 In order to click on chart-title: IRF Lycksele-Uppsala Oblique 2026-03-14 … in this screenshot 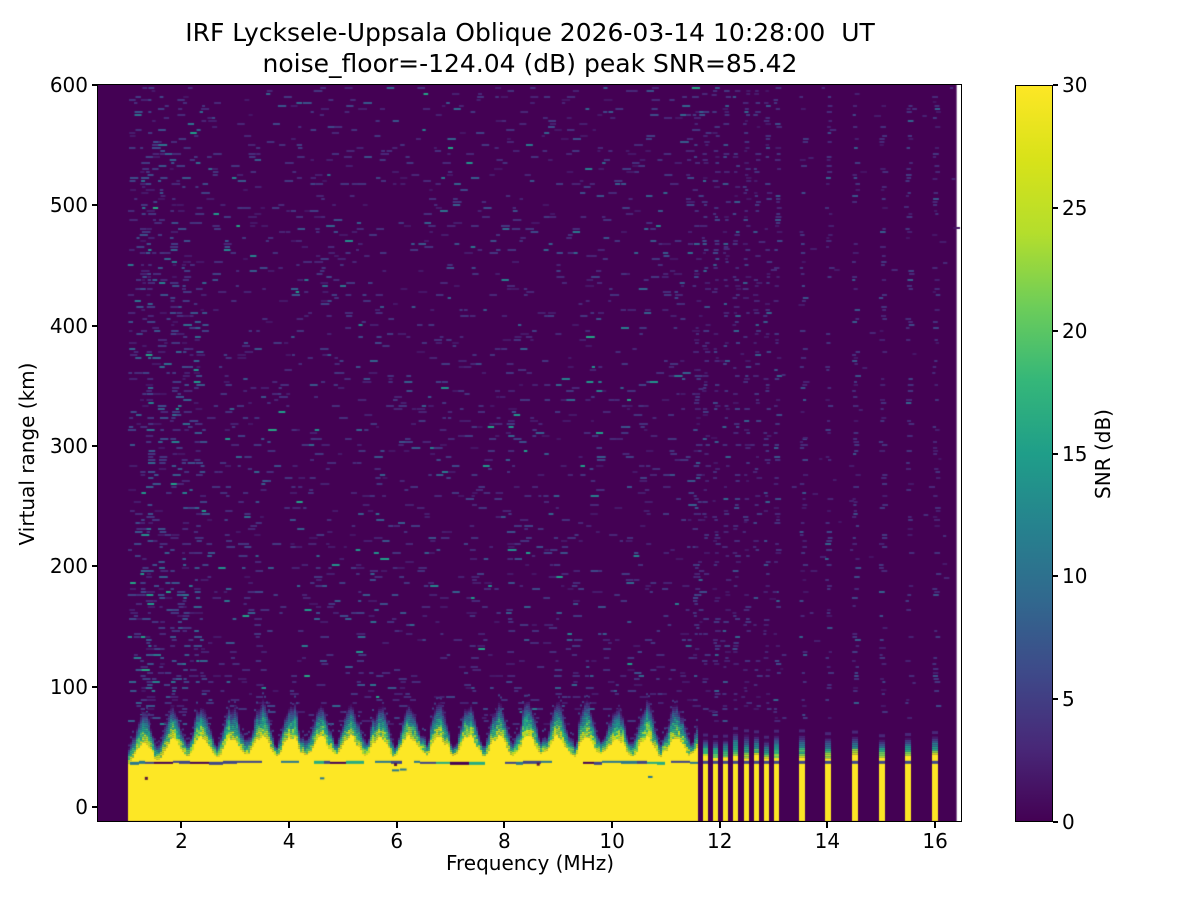, I will do `click(530, 32)`.